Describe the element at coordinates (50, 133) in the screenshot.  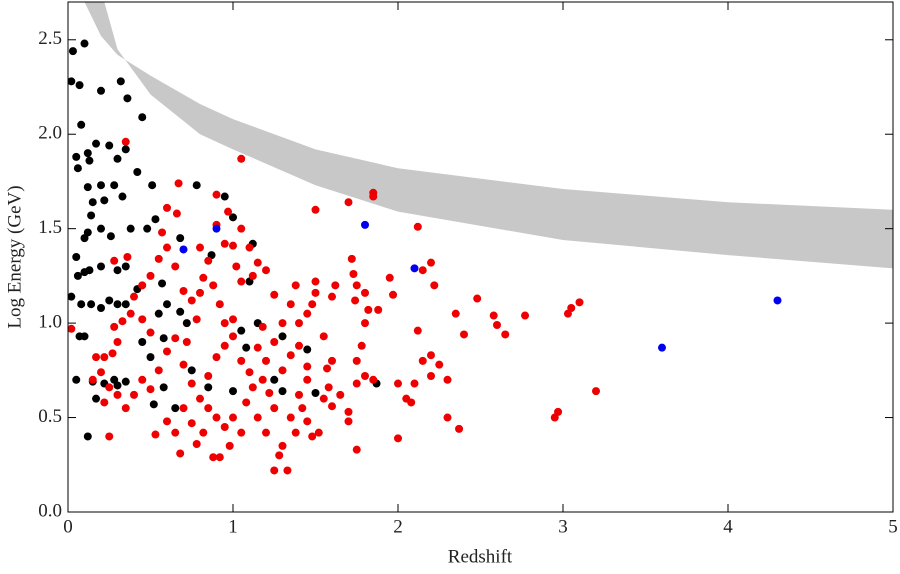
I see `y-tick-label: 2.0` at that location.